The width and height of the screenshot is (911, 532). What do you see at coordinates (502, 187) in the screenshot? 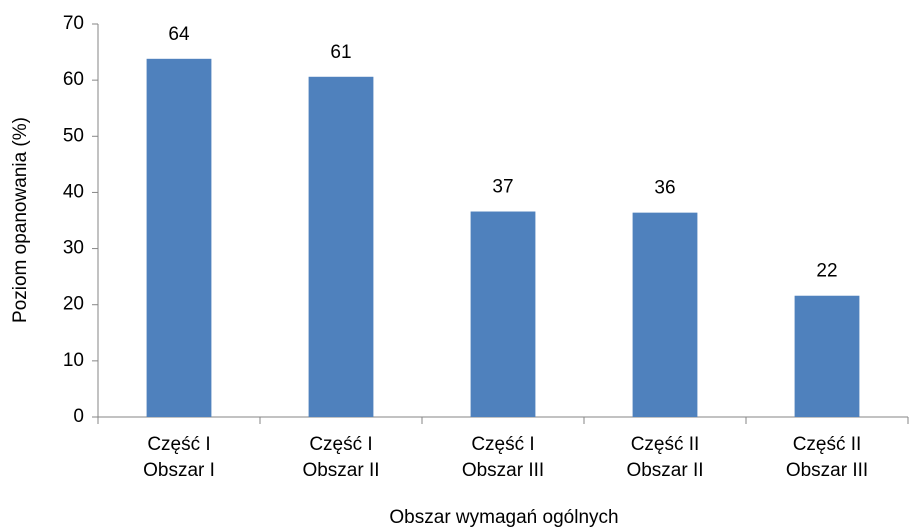
I see `data-label: 37` at bounding box center [502, 187].